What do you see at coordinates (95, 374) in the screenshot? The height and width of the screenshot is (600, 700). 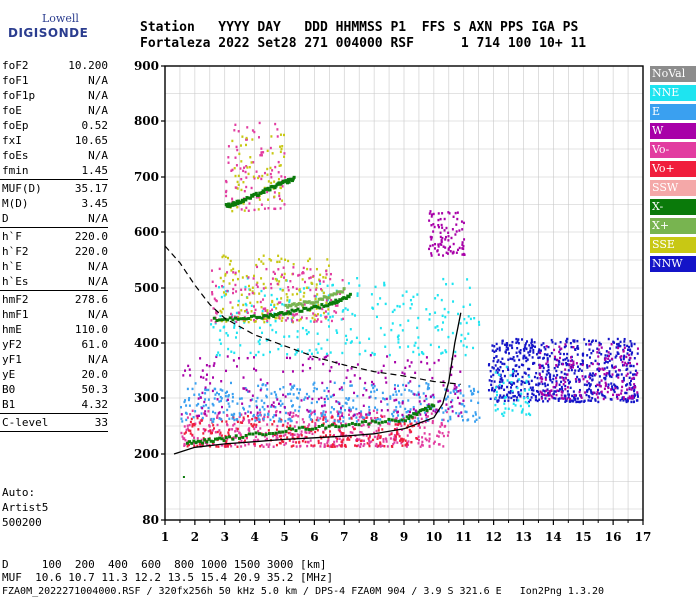 I see `param-value: 20.0` at bounding box center [95, 374].